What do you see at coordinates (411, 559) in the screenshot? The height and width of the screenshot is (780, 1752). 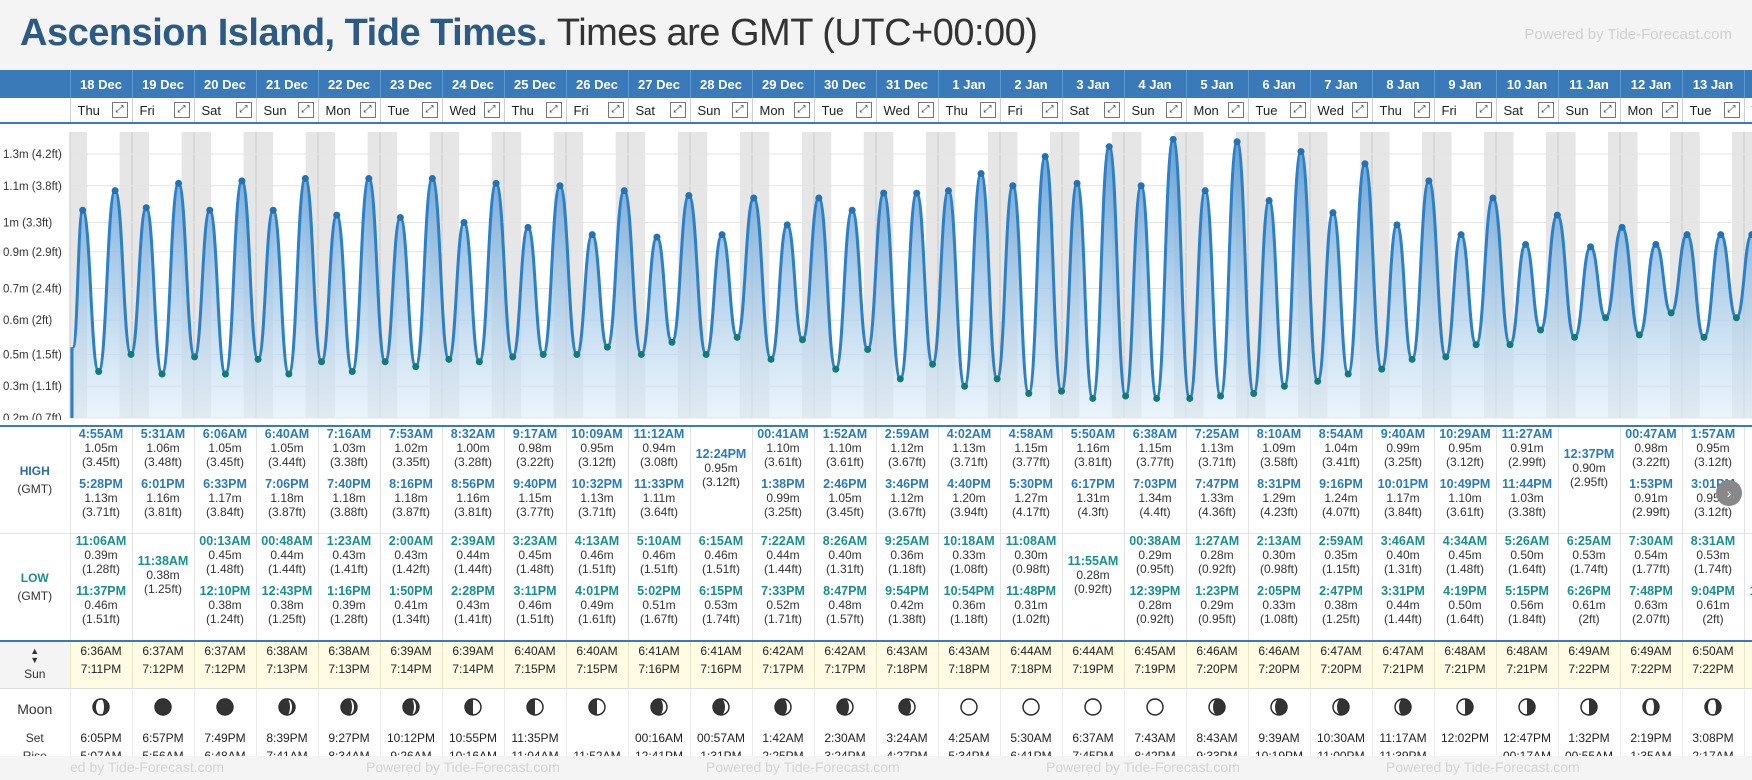 I see `low-tide-entry: 2:00AM 0.43m (1.42ft)` at bounding box center [411, 559].